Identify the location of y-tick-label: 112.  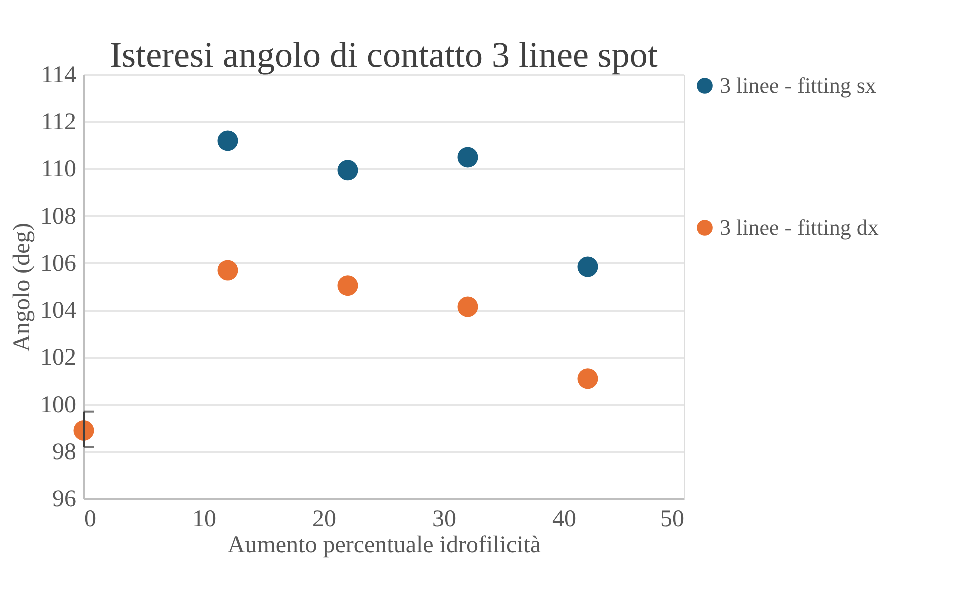
(58, 123).